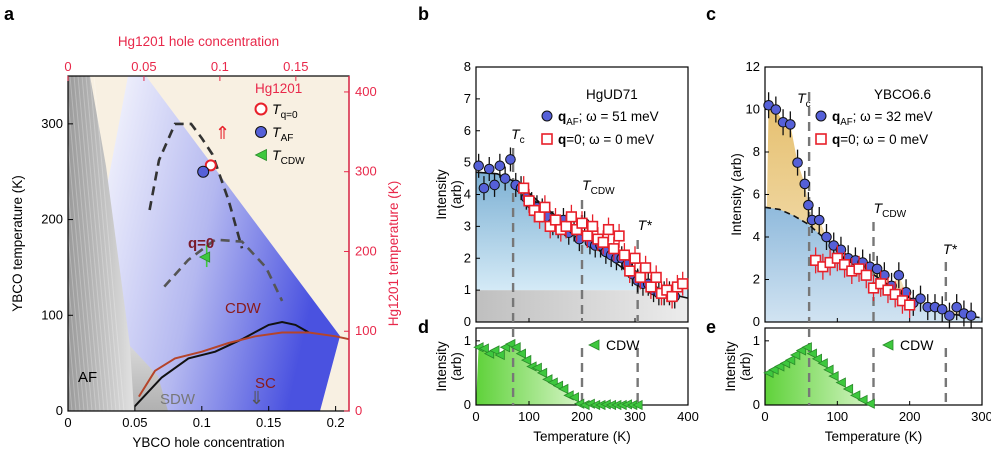  I want to click on y-tick-label: 1, so click(467, 289).